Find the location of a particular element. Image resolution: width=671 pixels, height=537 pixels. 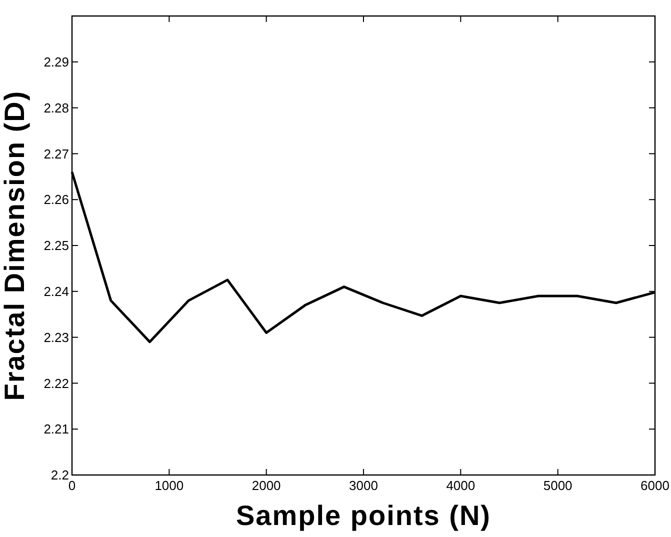

y-tick-label: 2.29 is located at coordinates (56, 62).